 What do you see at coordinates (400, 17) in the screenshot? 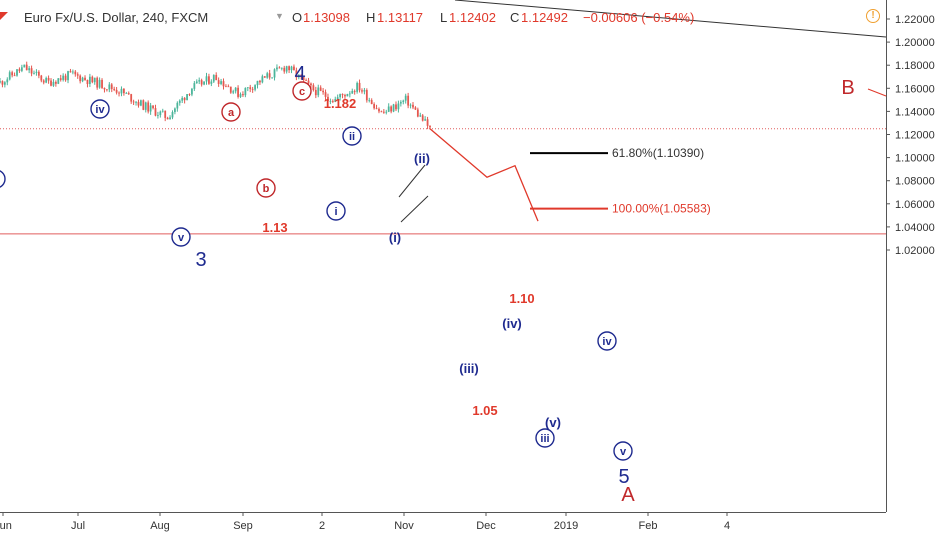
I see `high-value: 1.13117` at bounding box center [400, 17].